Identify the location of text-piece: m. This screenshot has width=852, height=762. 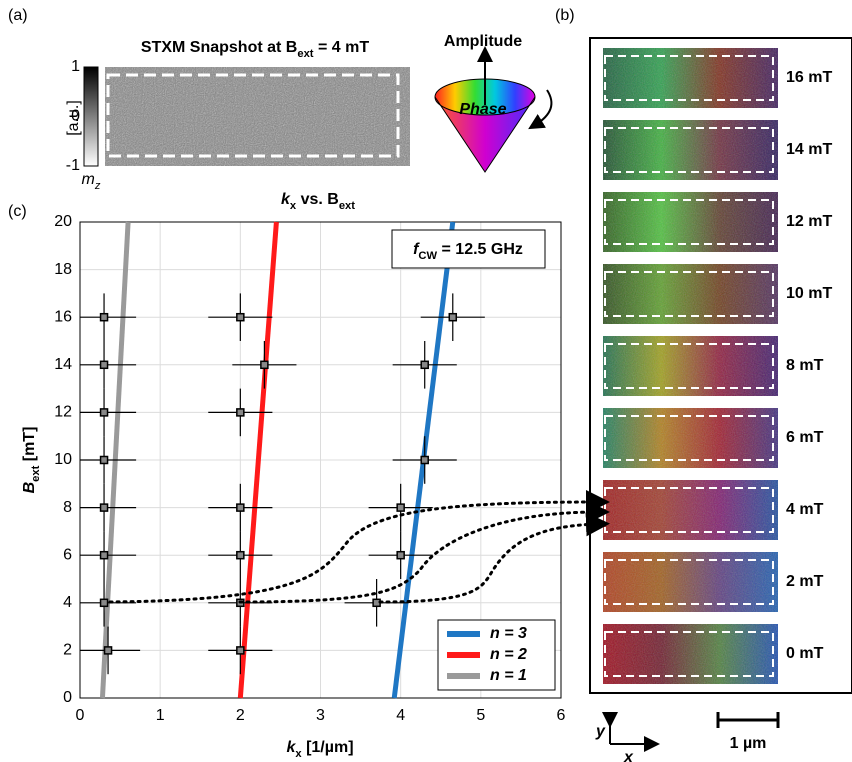
(88, 179).